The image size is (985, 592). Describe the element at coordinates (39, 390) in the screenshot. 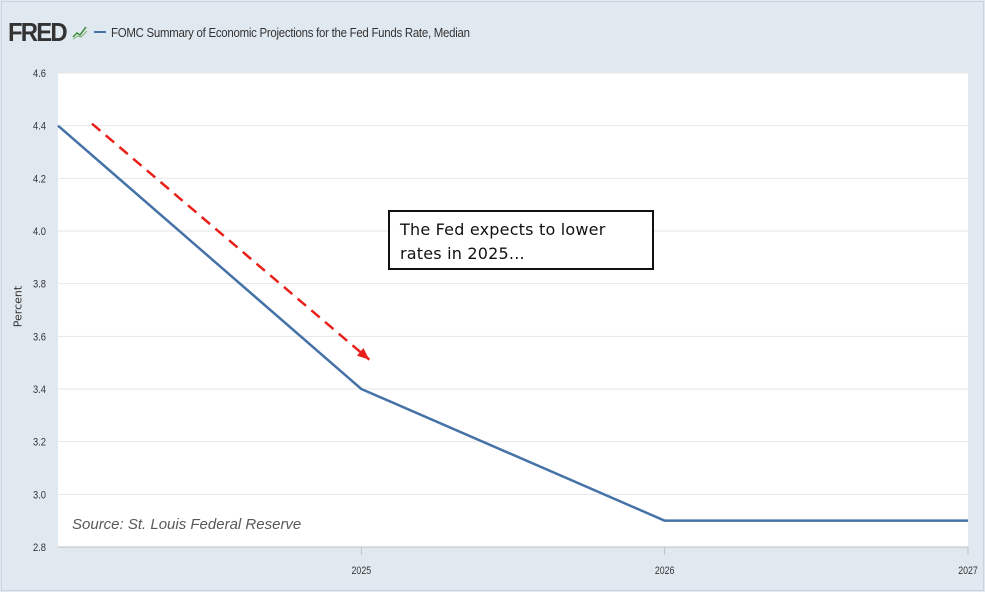

I see `y-tick-label: 3.4` at that location.